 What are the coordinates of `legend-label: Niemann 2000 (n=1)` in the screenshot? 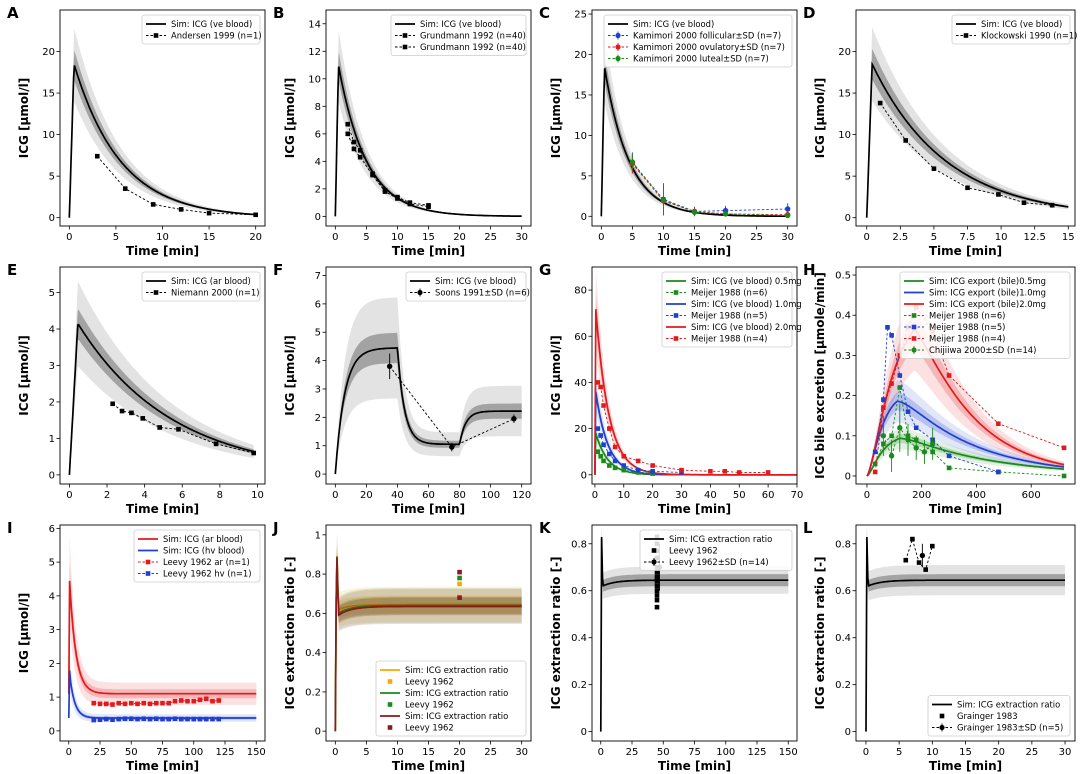 It's located at (215, 293).